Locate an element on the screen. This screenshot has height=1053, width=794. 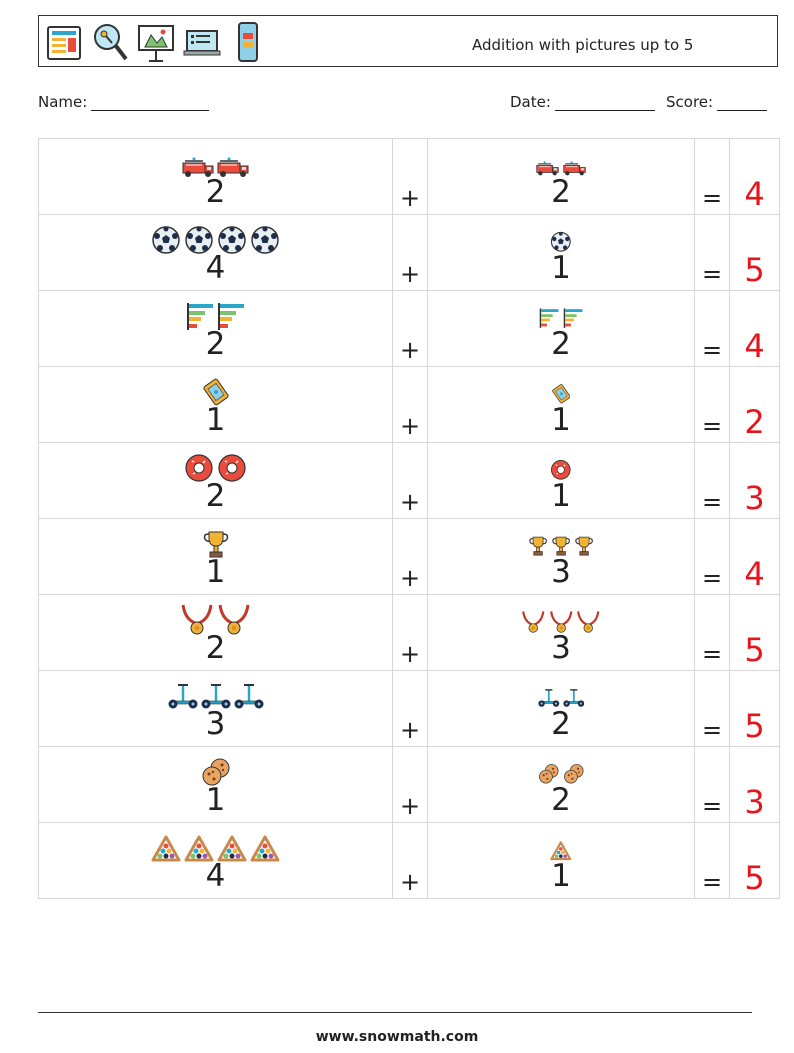
score-field: Score: is located at coordinates (717, 102).